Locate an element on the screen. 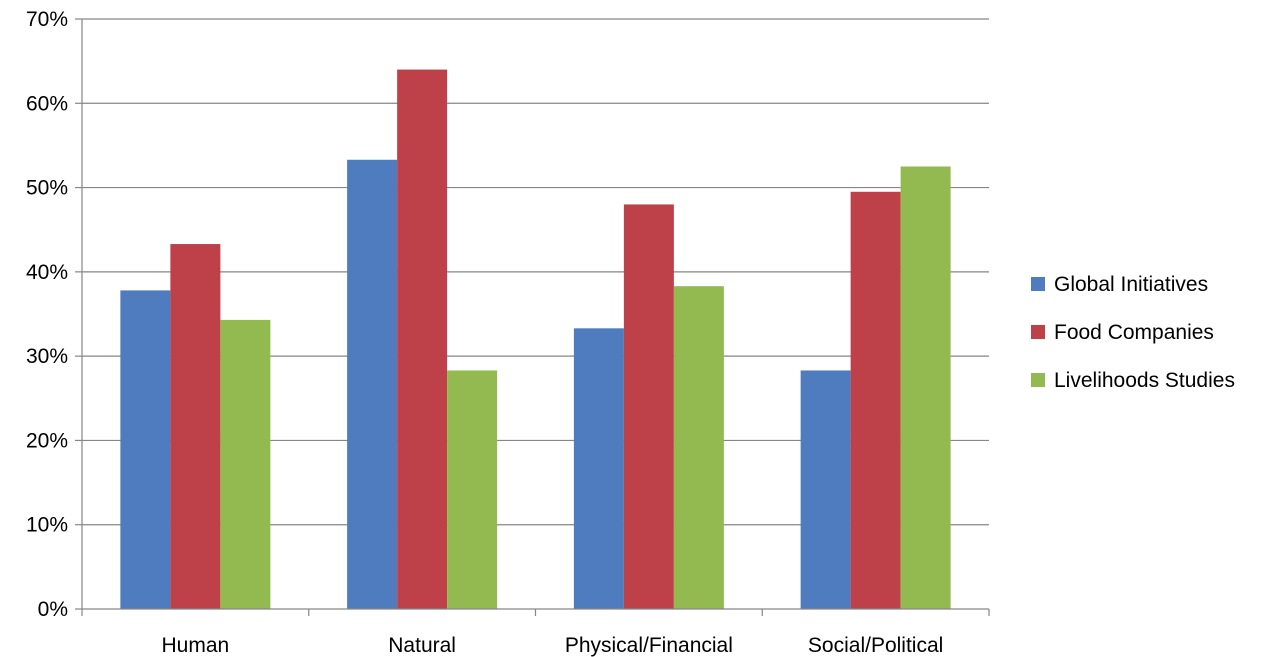 The image size is (1269, 657). bar-livelihoods-studies-social-political is located at coordinates (925, 387).